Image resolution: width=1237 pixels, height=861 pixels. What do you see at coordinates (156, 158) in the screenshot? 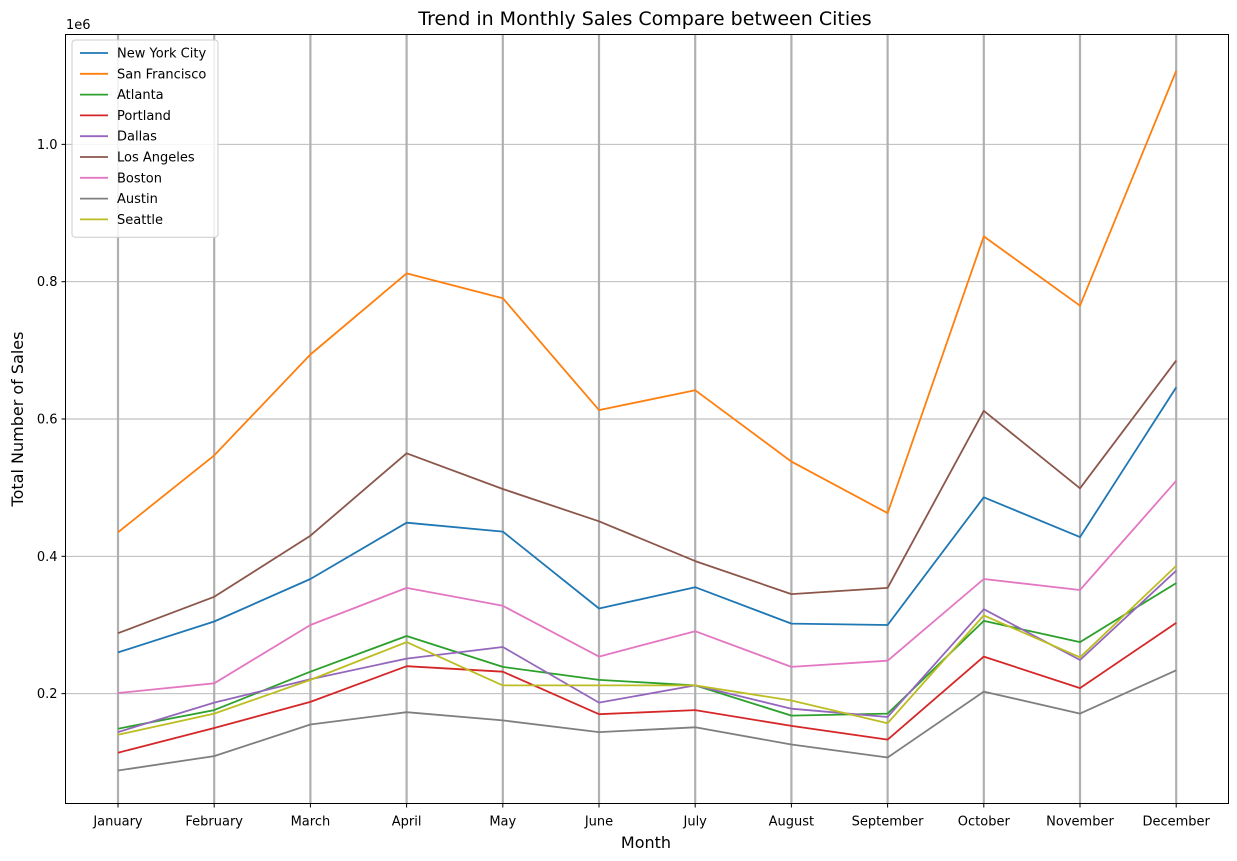
I see `legend-label: Los Angeles` at bounding box center [156, 158].